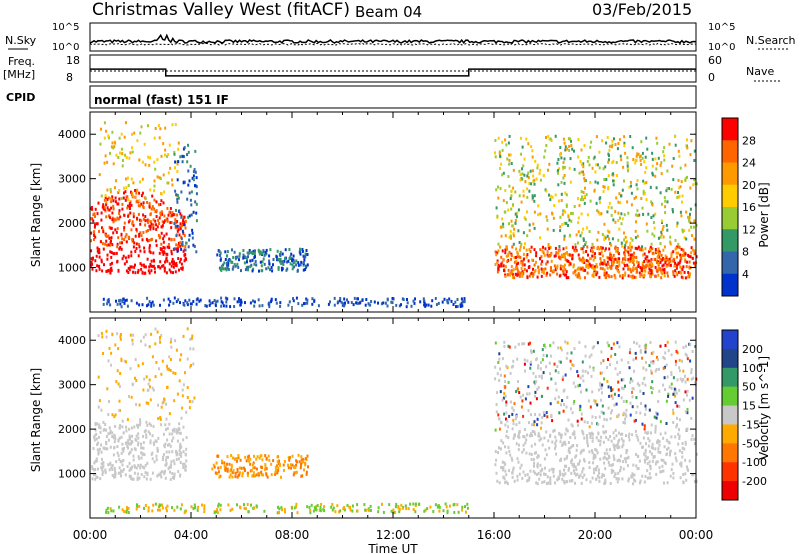 Image resolution: width=800 pixels, height=554 pixels. What do you see at coordinates (711, 77) in the screenshot?
I see `nave-tick-bottom: 0` at bounding box center [711, 77].